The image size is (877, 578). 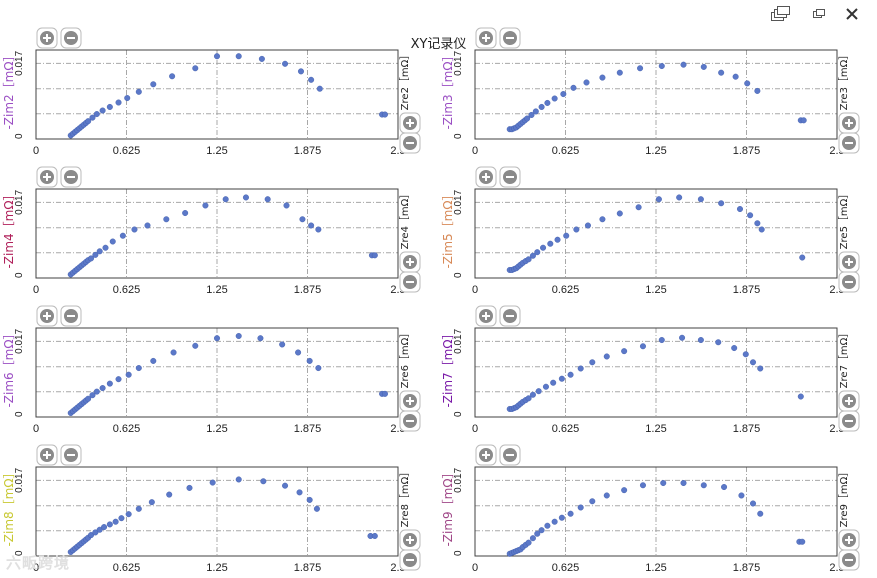 I want to click on close-icon, so click(x=852, y=14).